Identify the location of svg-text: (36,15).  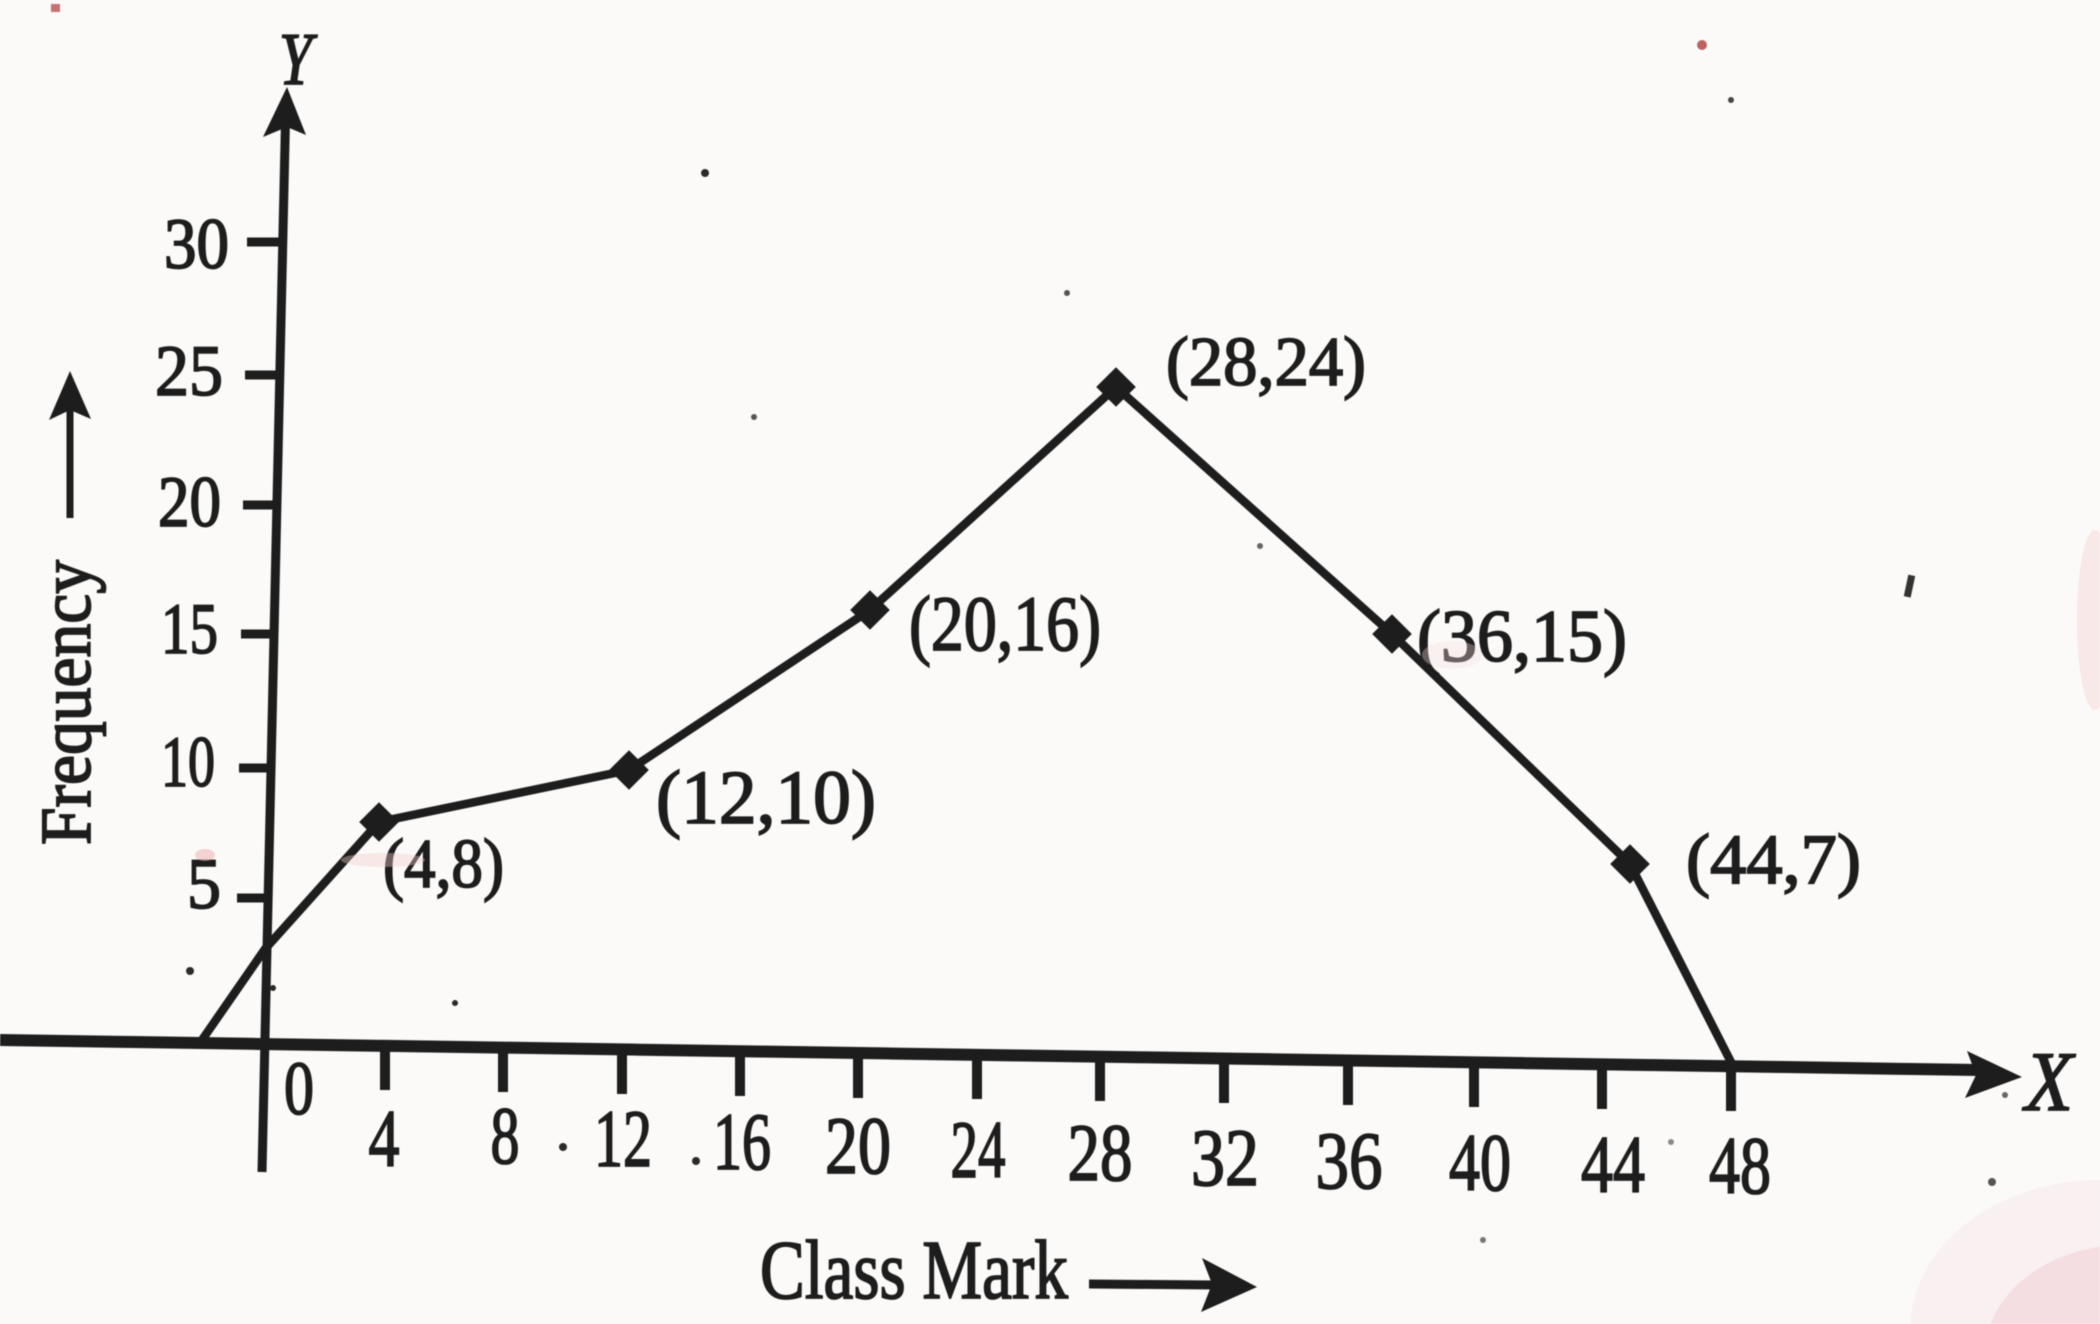
(1522, 637).